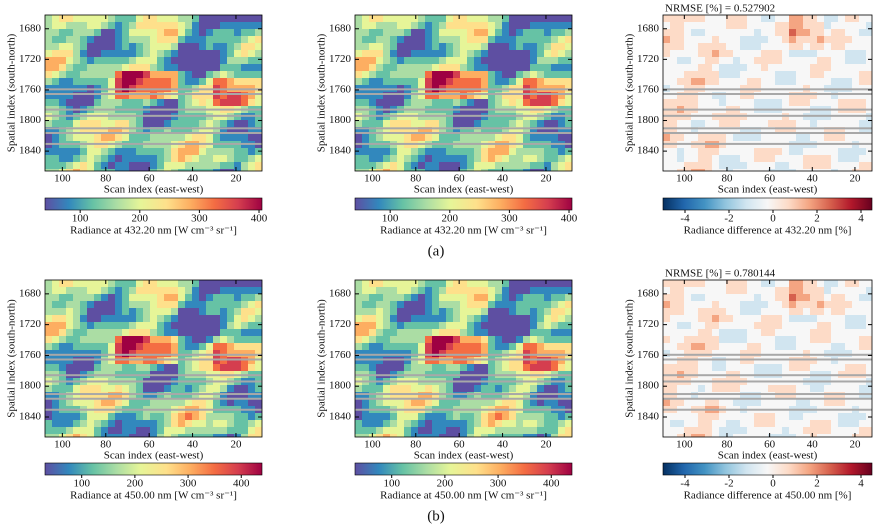  I want to click on x-tick-label: 20, so click(236, 179).